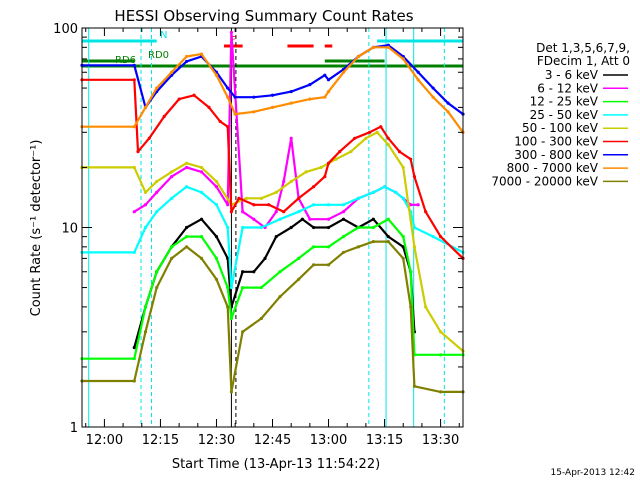  I want to click on legend-label: 25 - 50 keV, so click(564, 115).